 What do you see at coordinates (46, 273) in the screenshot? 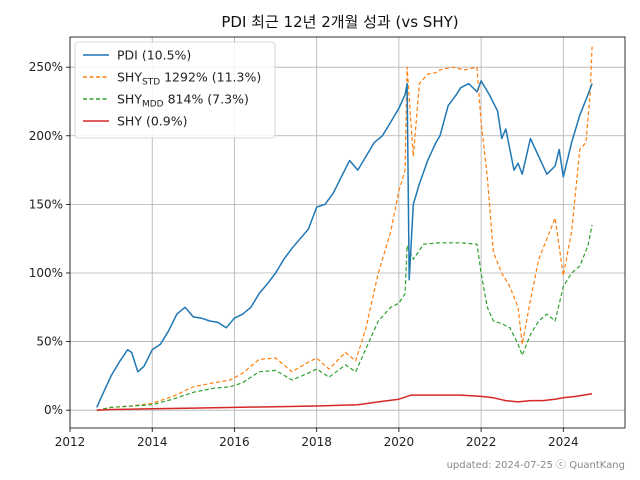
I see `y-tick-label: 100%` at bounding box center [46, 273].